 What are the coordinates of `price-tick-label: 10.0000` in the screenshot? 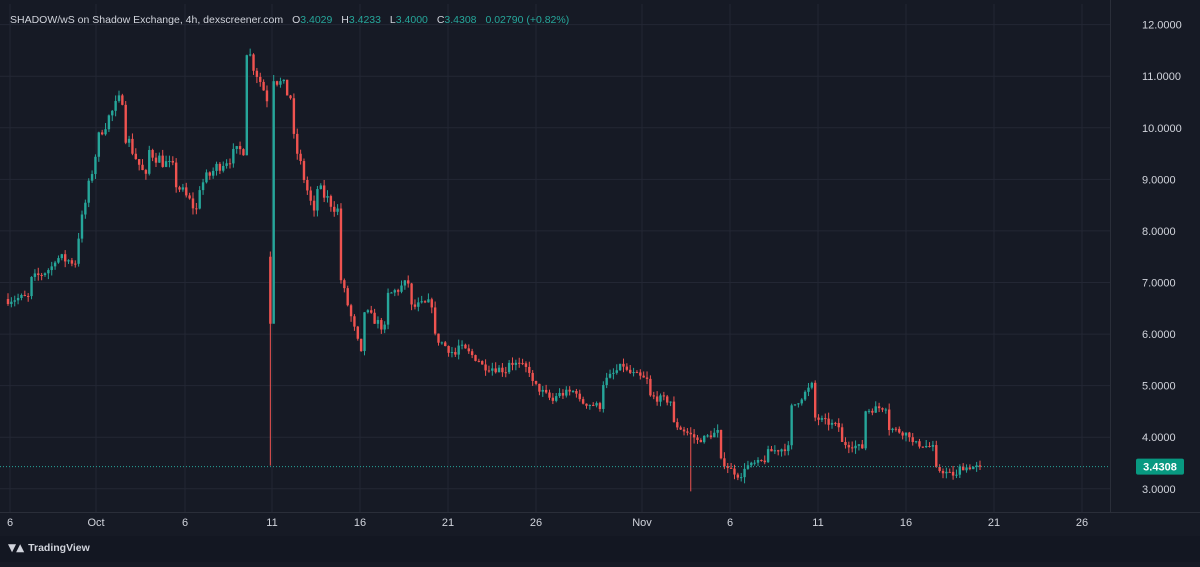 It's located at (1162, 129).